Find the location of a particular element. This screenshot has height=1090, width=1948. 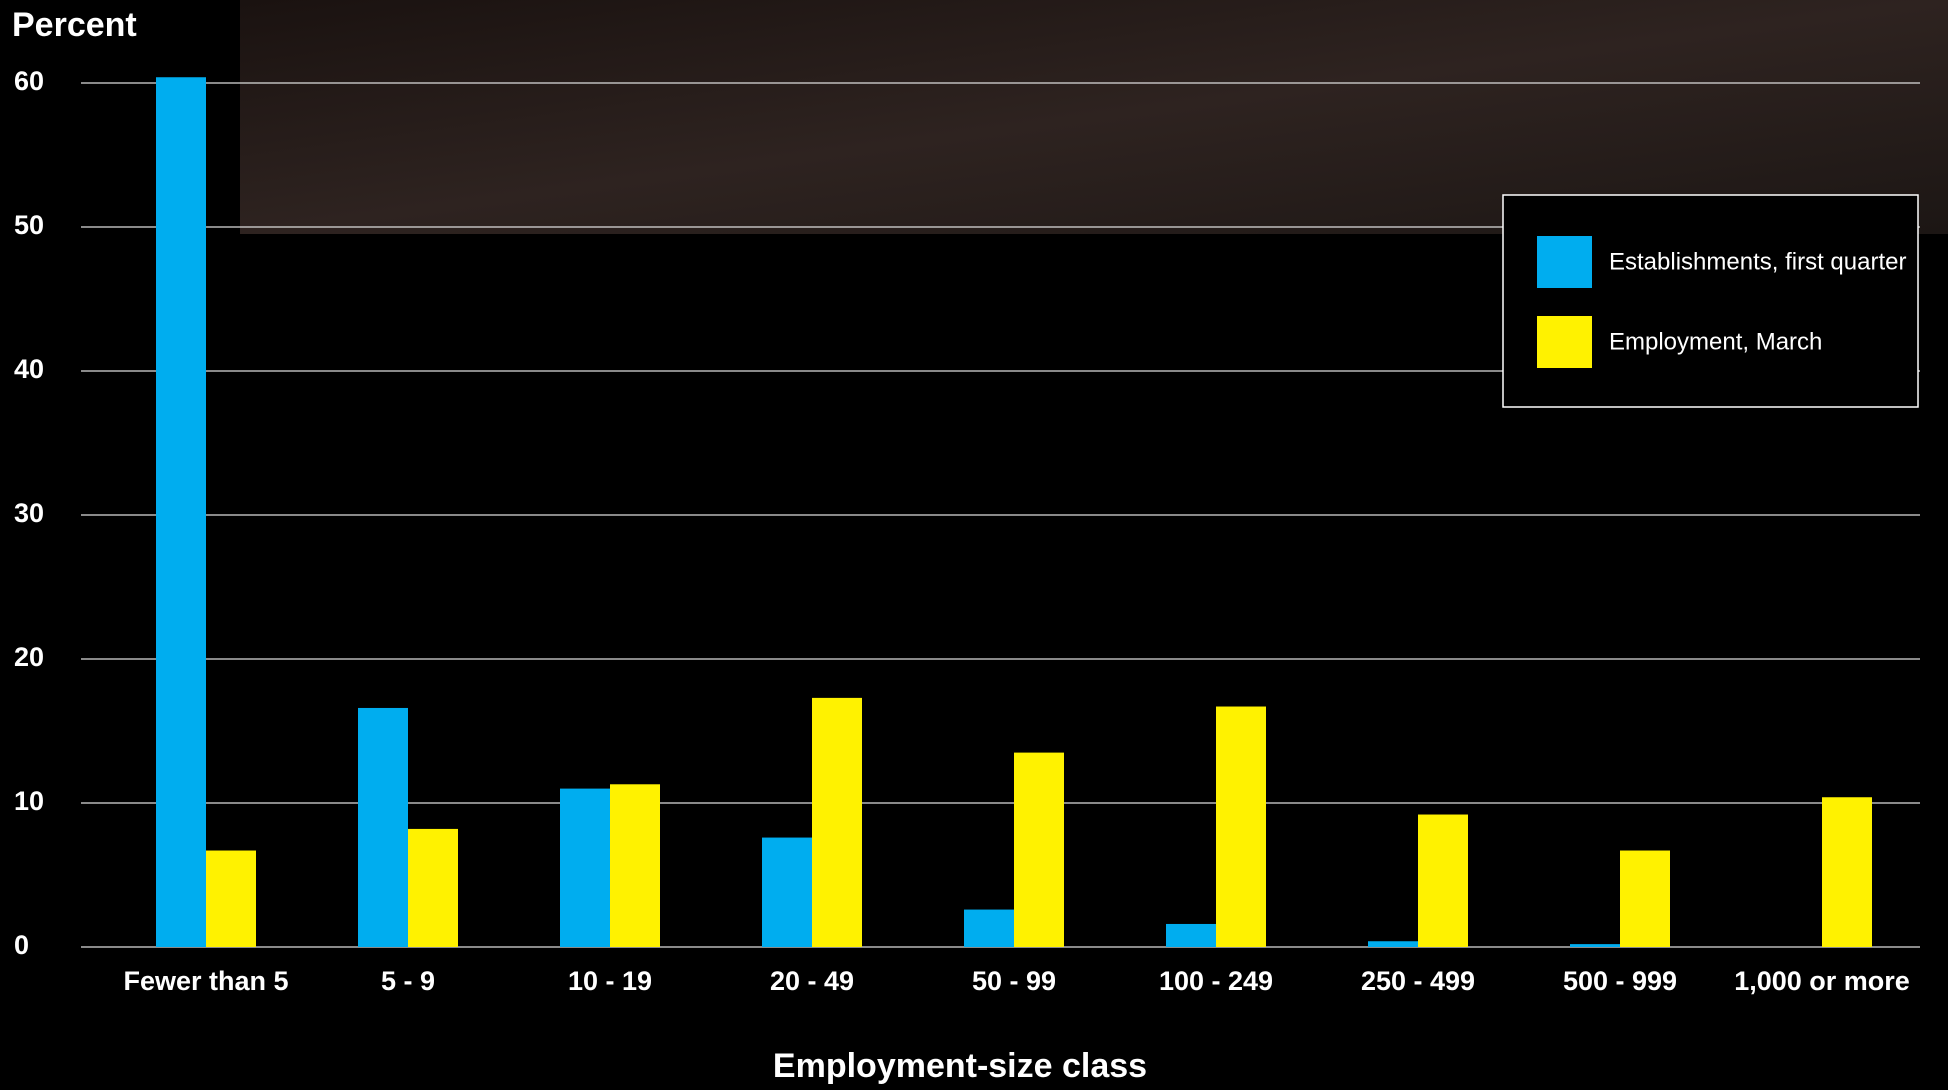

legend-label: Employment, March is located at coordinates (1715, 341).